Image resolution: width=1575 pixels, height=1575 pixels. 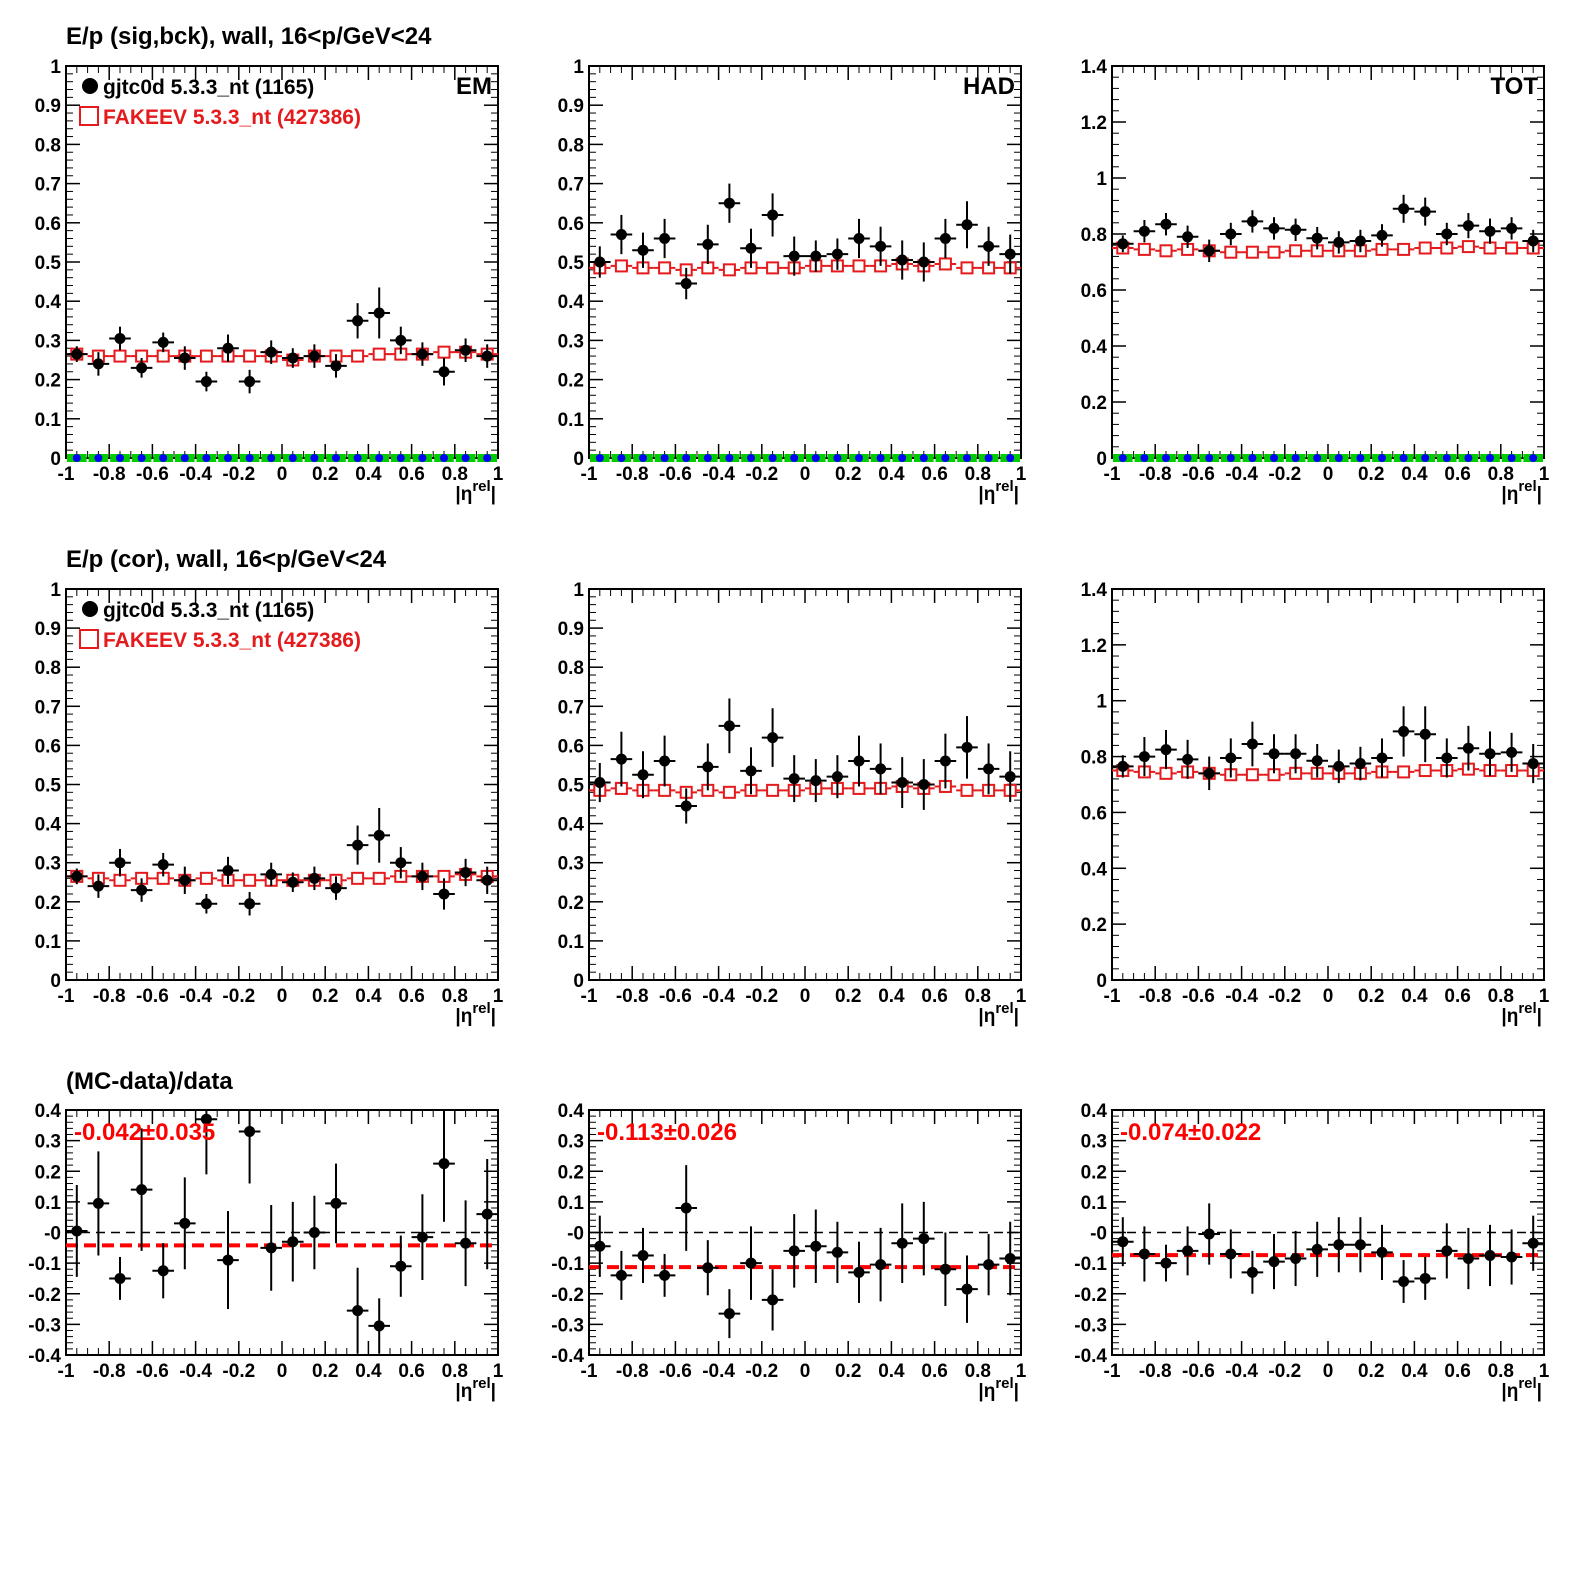 I want to click on legend-mc-marker, so click(x=89, y=116).